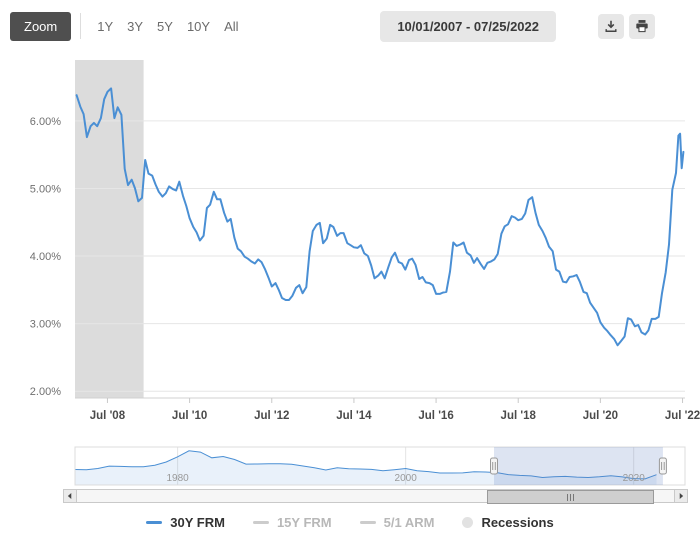  What do you see at coordinates (108, 416) in the screenshot?
I see `x-axis-label: Jul '08` at bounding box center [108, 416].